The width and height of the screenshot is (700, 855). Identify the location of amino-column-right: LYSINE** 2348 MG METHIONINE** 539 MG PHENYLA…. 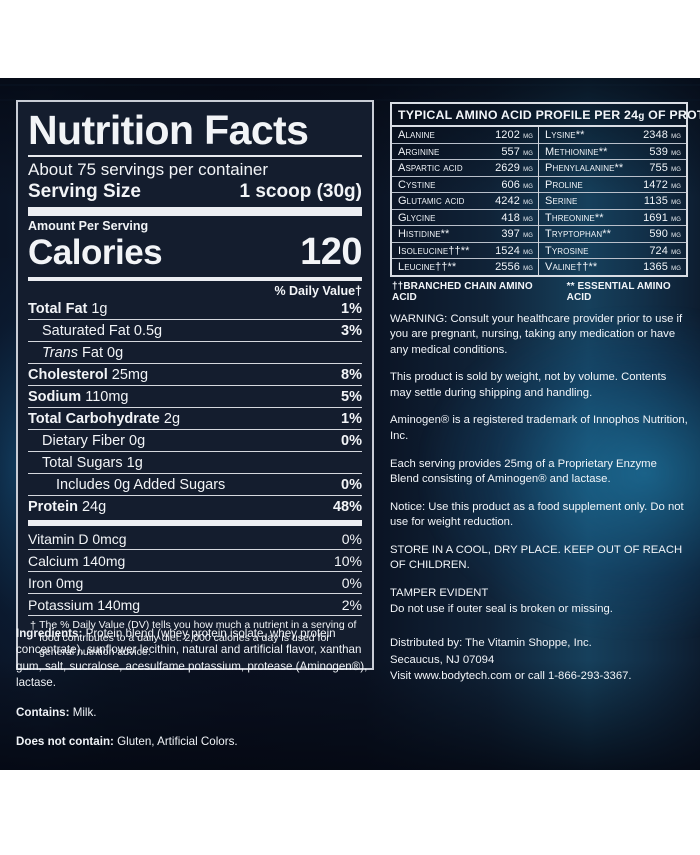
(612, 201).